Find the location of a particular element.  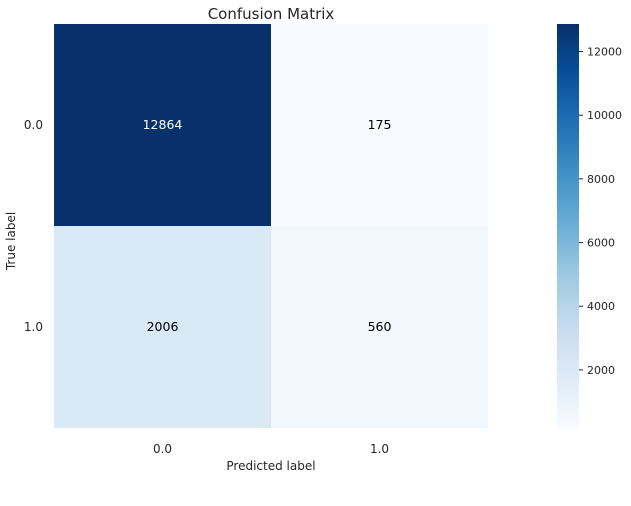

cell-value-label: 175 is located at coordinates (380, 124).